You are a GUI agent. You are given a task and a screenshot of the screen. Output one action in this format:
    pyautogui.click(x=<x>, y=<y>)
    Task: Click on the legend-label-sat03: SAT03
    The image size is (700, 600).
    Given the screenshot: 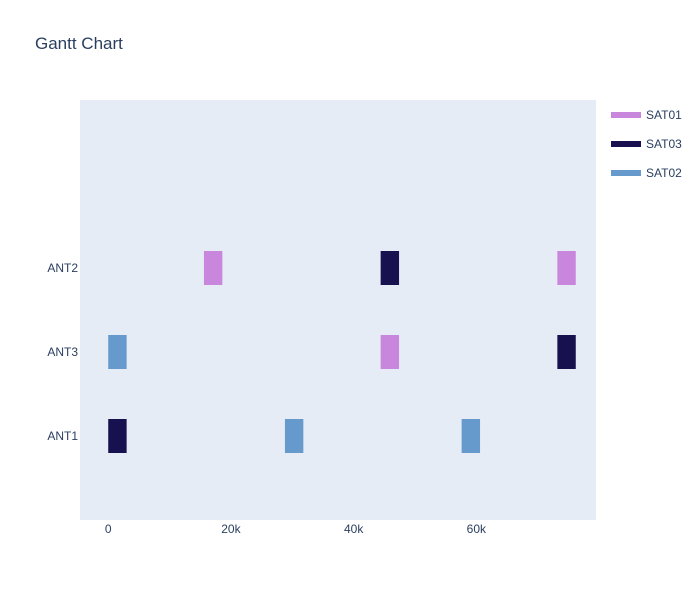 What is the action you would take?
    pyautogui.click(x=664, y=144)
    